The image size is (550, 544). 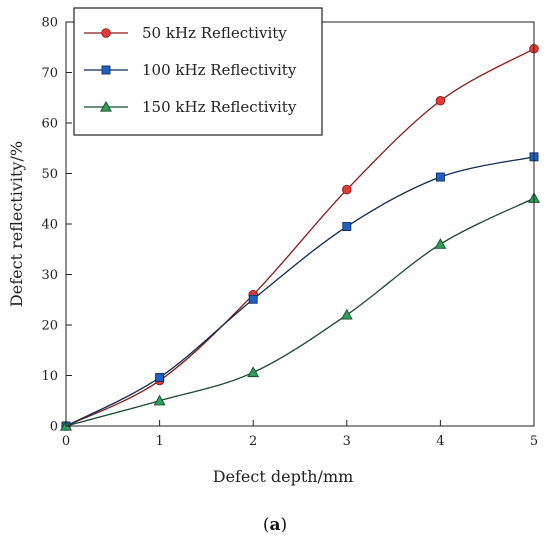 What do you see at coordinates (440, 441) in the screenshot?
I see `x-tick-label: 4` at bounding box center [440, 441].